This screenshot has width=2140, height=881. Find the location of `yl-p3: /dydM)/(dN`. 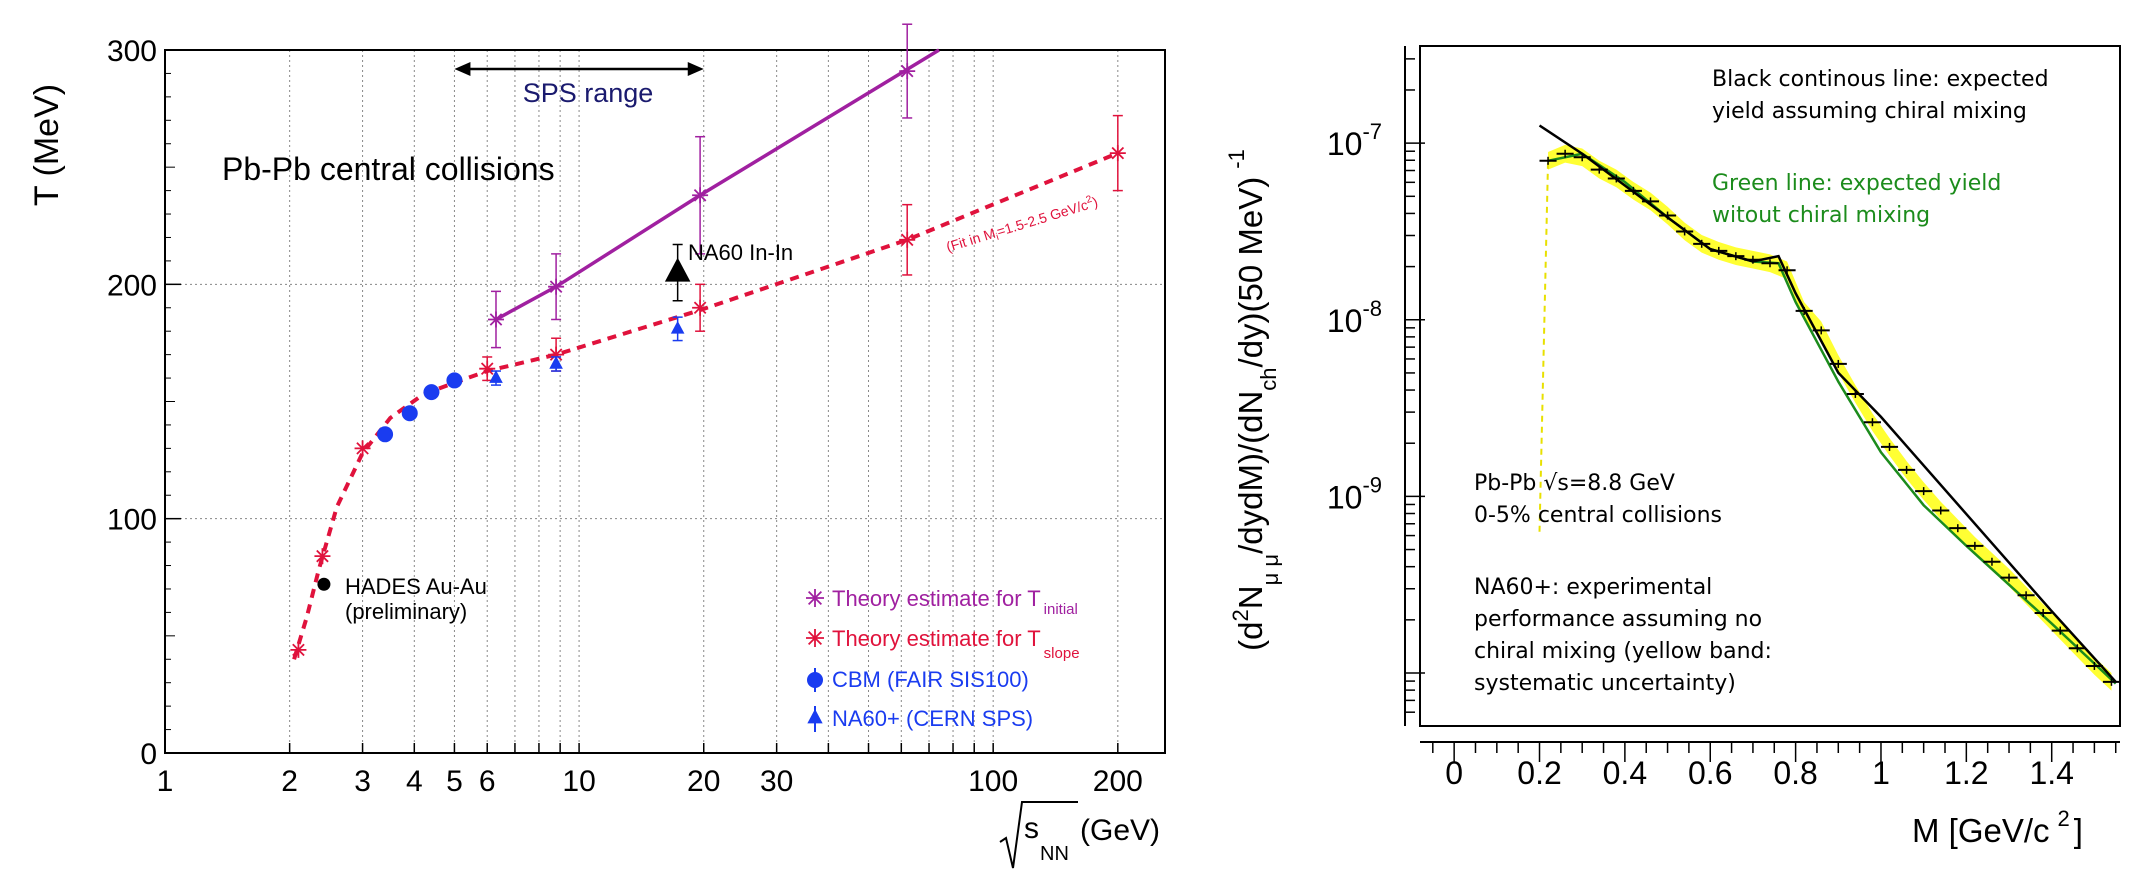

yl-p3: /dydM)/(dN is located at coordinates (1250, 472).